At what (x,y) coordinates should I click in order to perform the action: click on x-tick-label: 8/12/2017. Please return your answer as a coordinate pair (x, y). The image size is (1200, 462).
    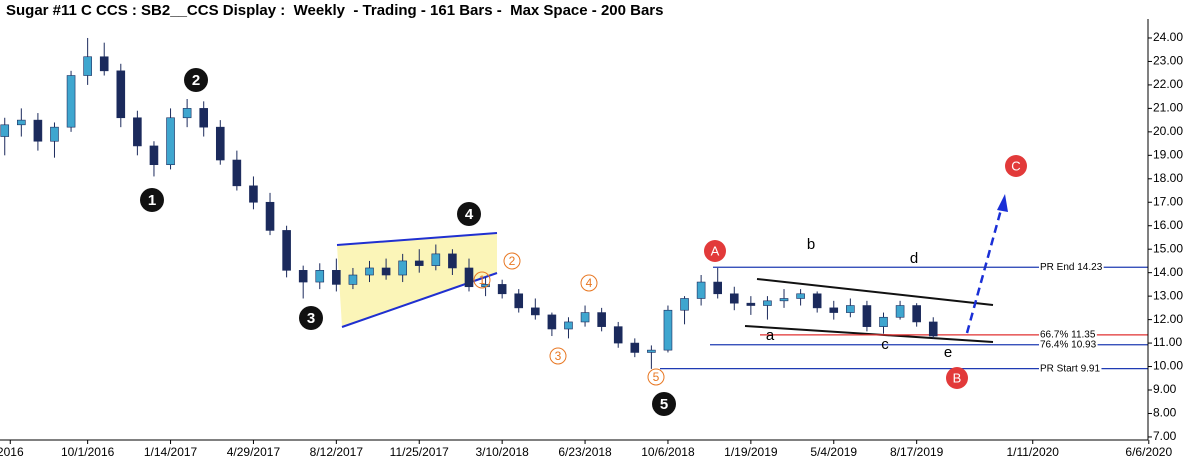
    Looking at the image, I should click on (337, 452).